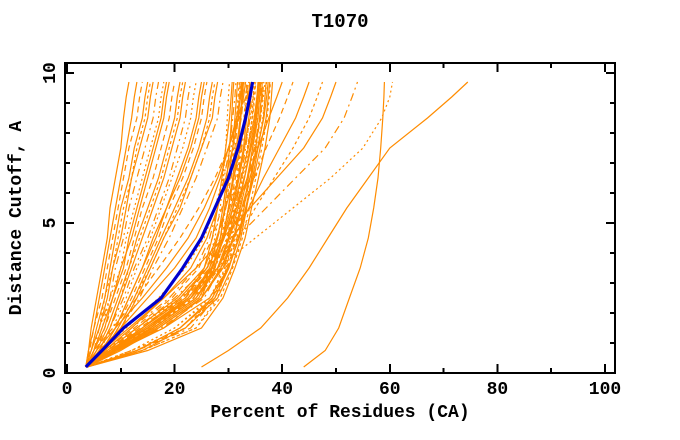  I want to click on x-tick-label: 20, so click(175, 390).